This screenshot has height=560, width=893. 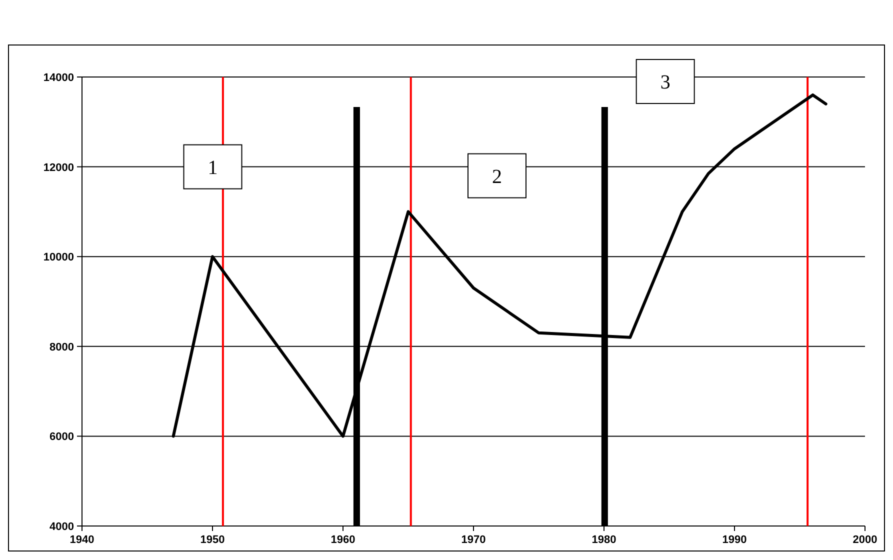 I want to click on annotation: 3, so click(x=665, y=82).